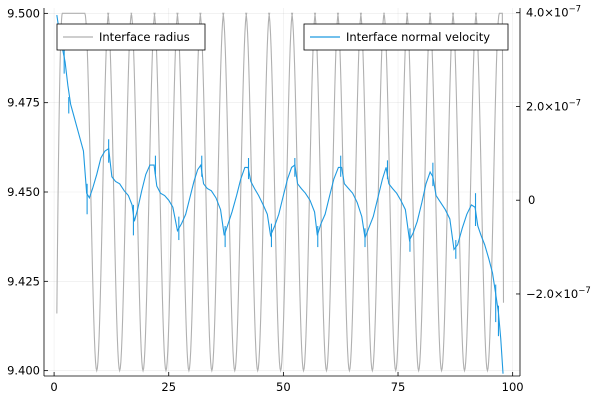 This screenshot has width=600, height=400. Describe the element at coordinates (168, 387) in the screenshot. I see `x-tick-label-1: 25` at that location.